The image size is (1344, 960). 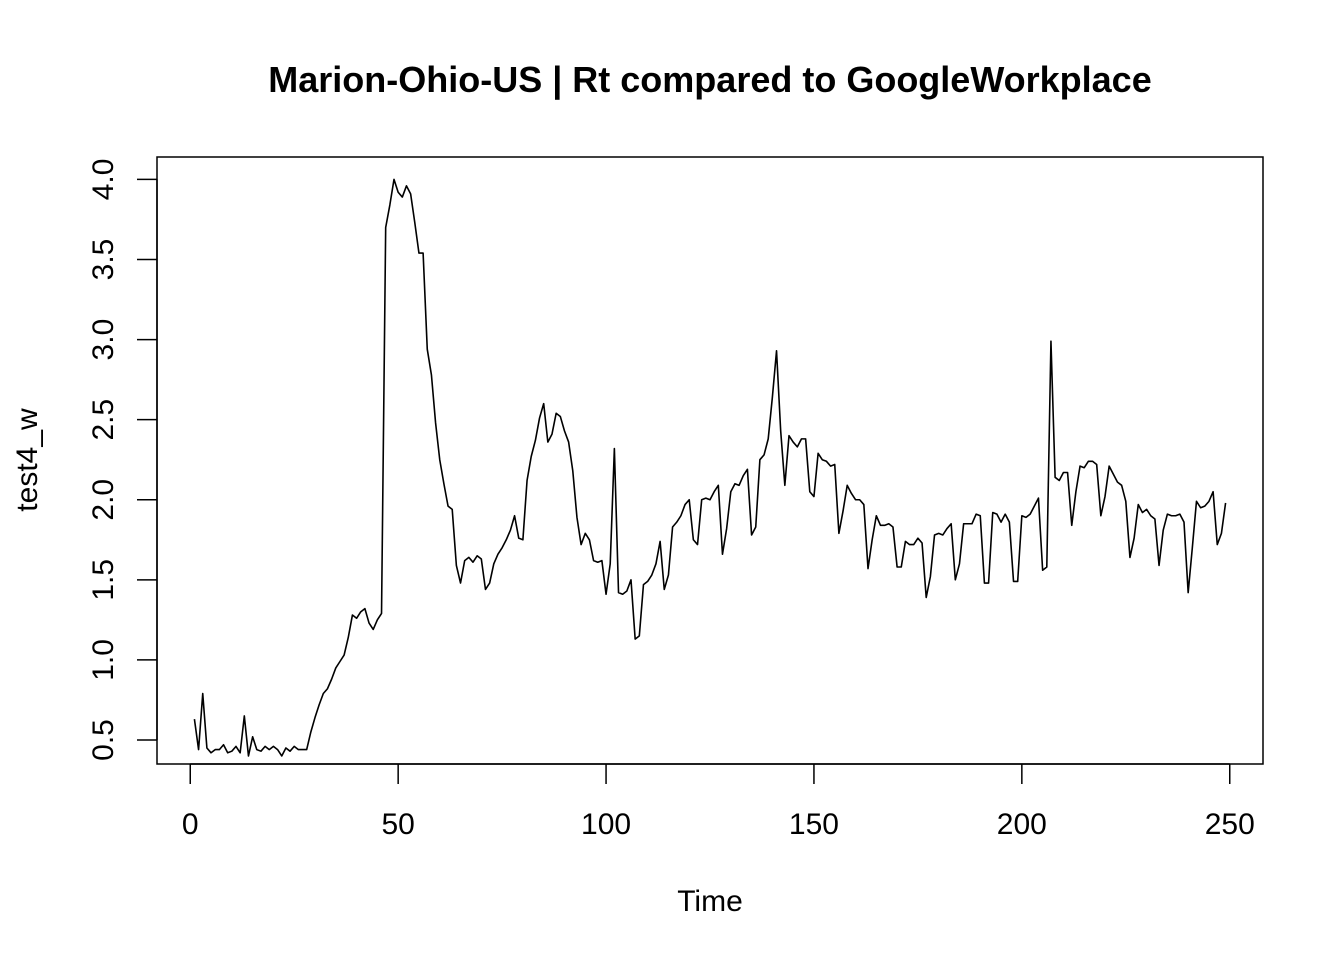 What do you see at coordinates (397, 824) in the screenshot?
I see `x-tick-label: 50` at bounding box center [397, 824].